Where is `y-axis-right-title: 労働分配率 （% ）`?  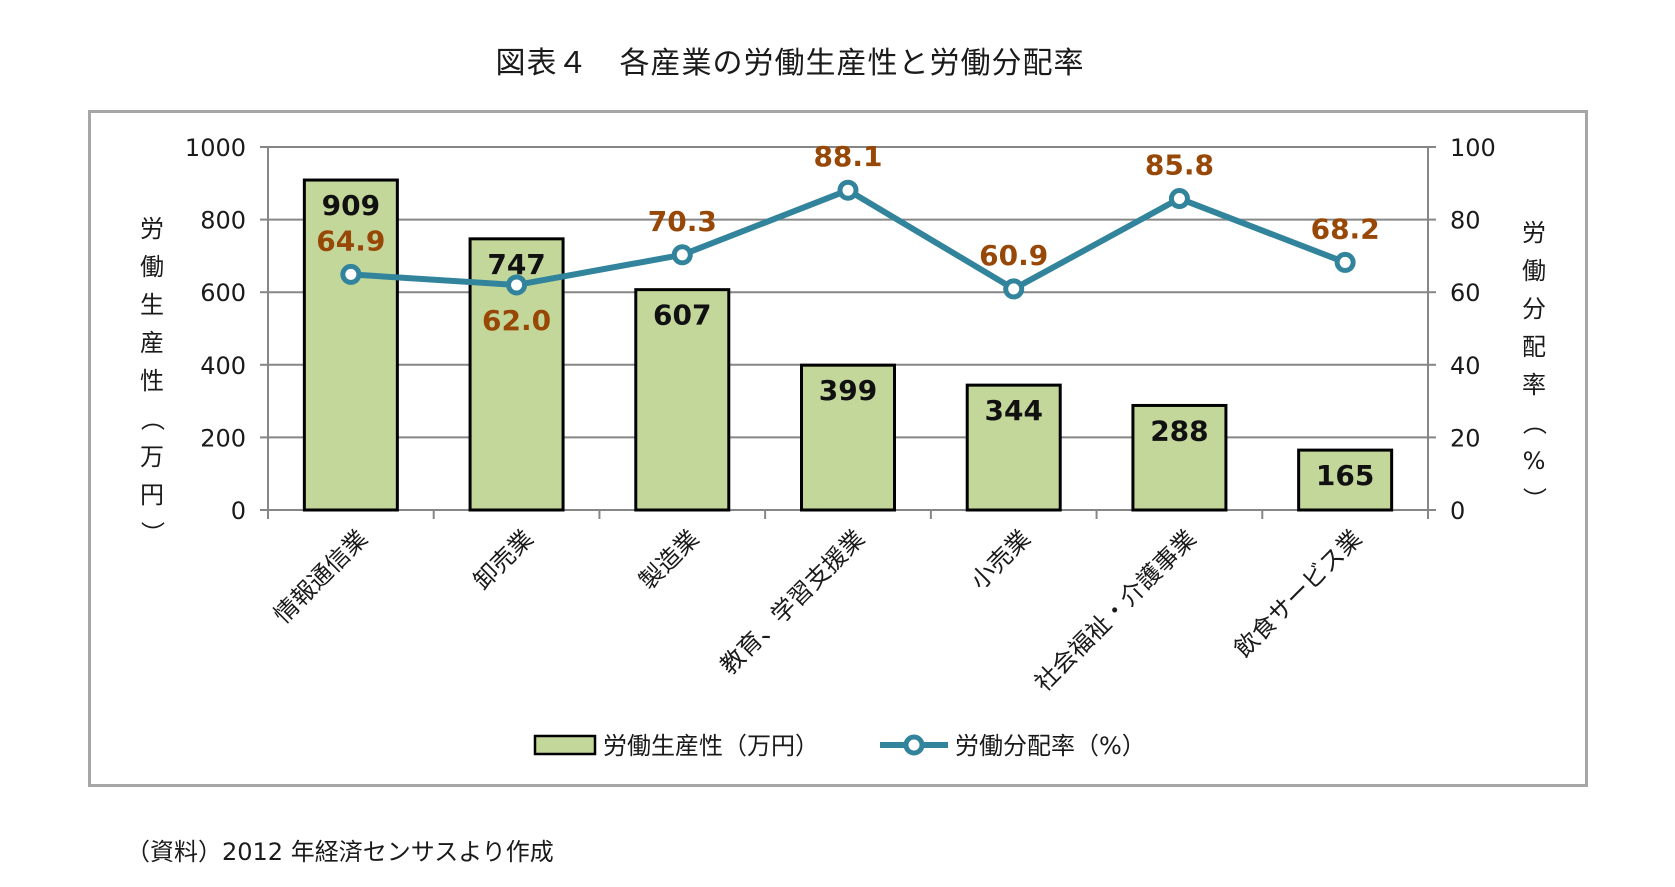
y-axis-right-title: 労働分配率 （% ） is located at coordinates (1534, 366).